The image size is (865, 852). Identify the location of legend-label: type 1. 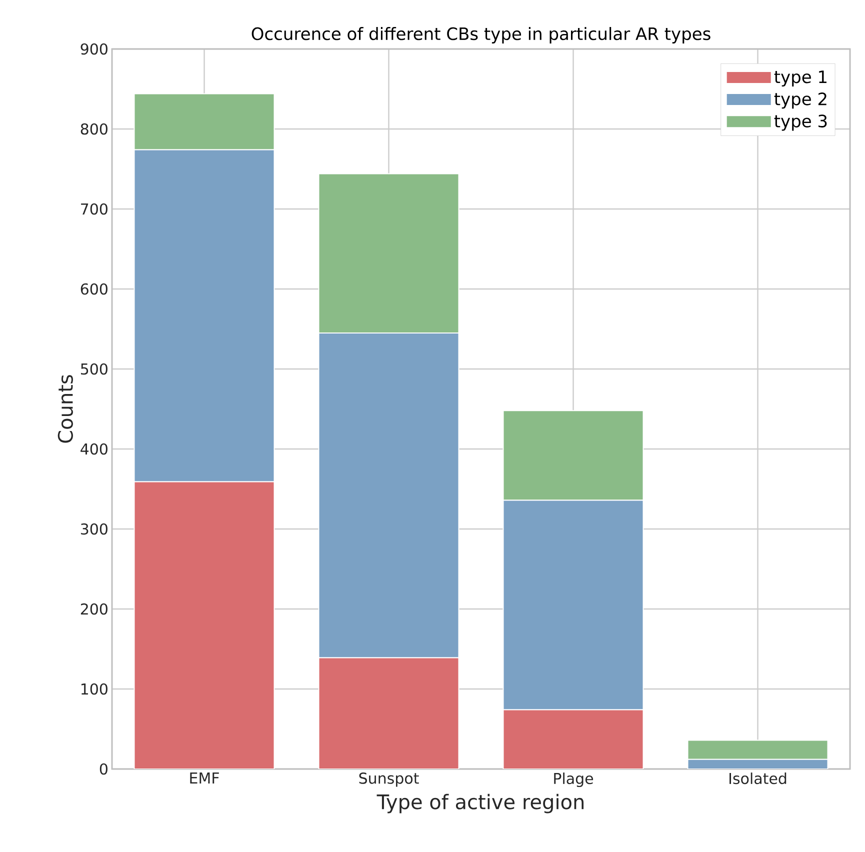
(800, 78).